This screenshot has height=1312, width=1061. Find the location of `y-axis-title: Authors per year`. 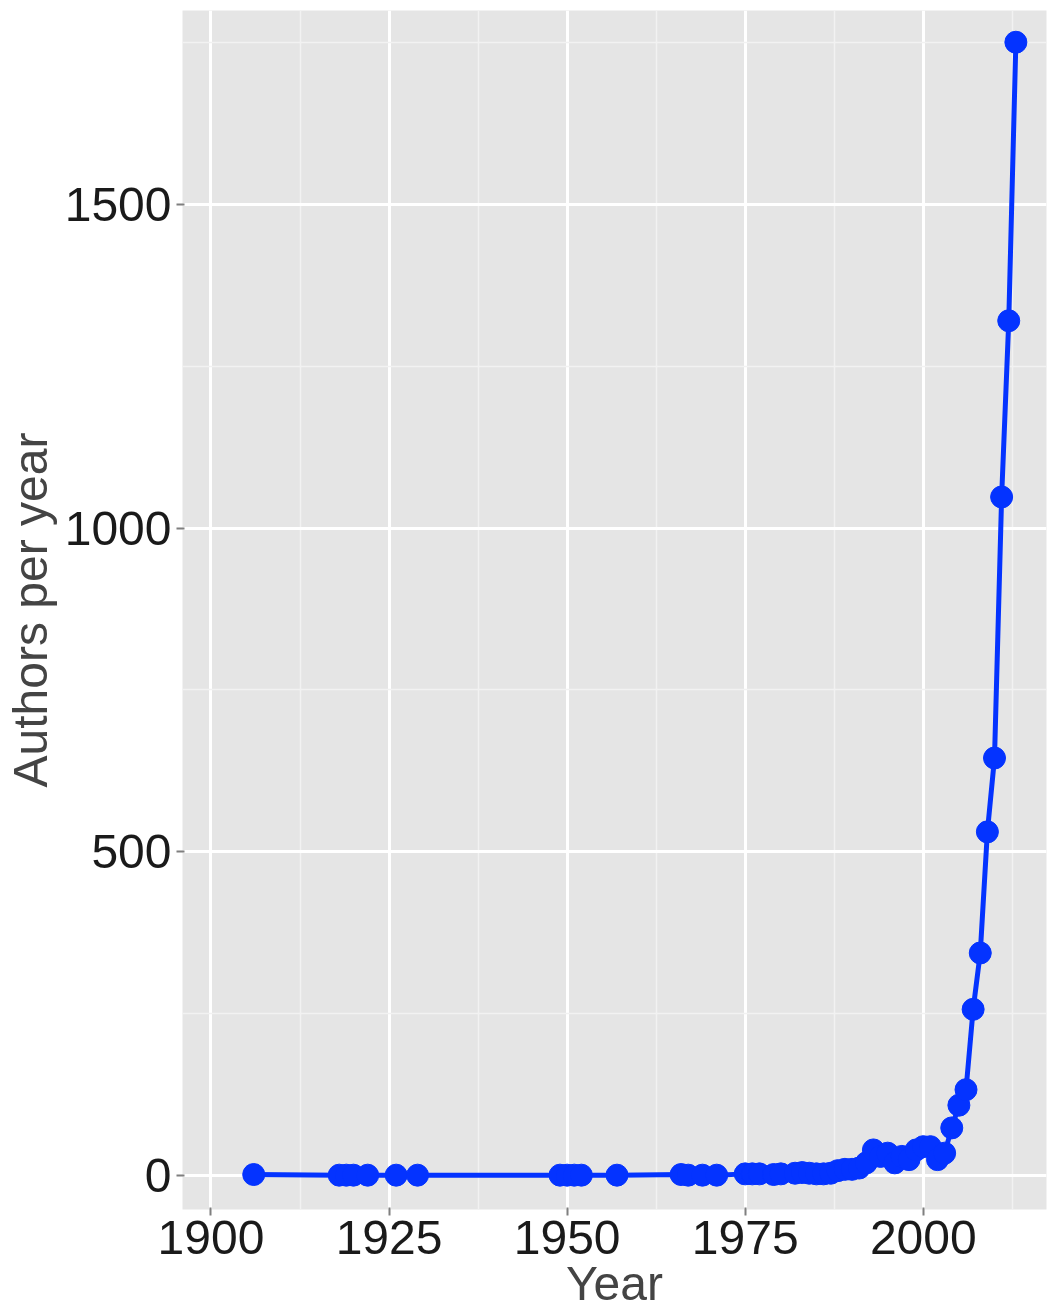

y-axis-title: Authors per year is located at coordinates (30, 610).